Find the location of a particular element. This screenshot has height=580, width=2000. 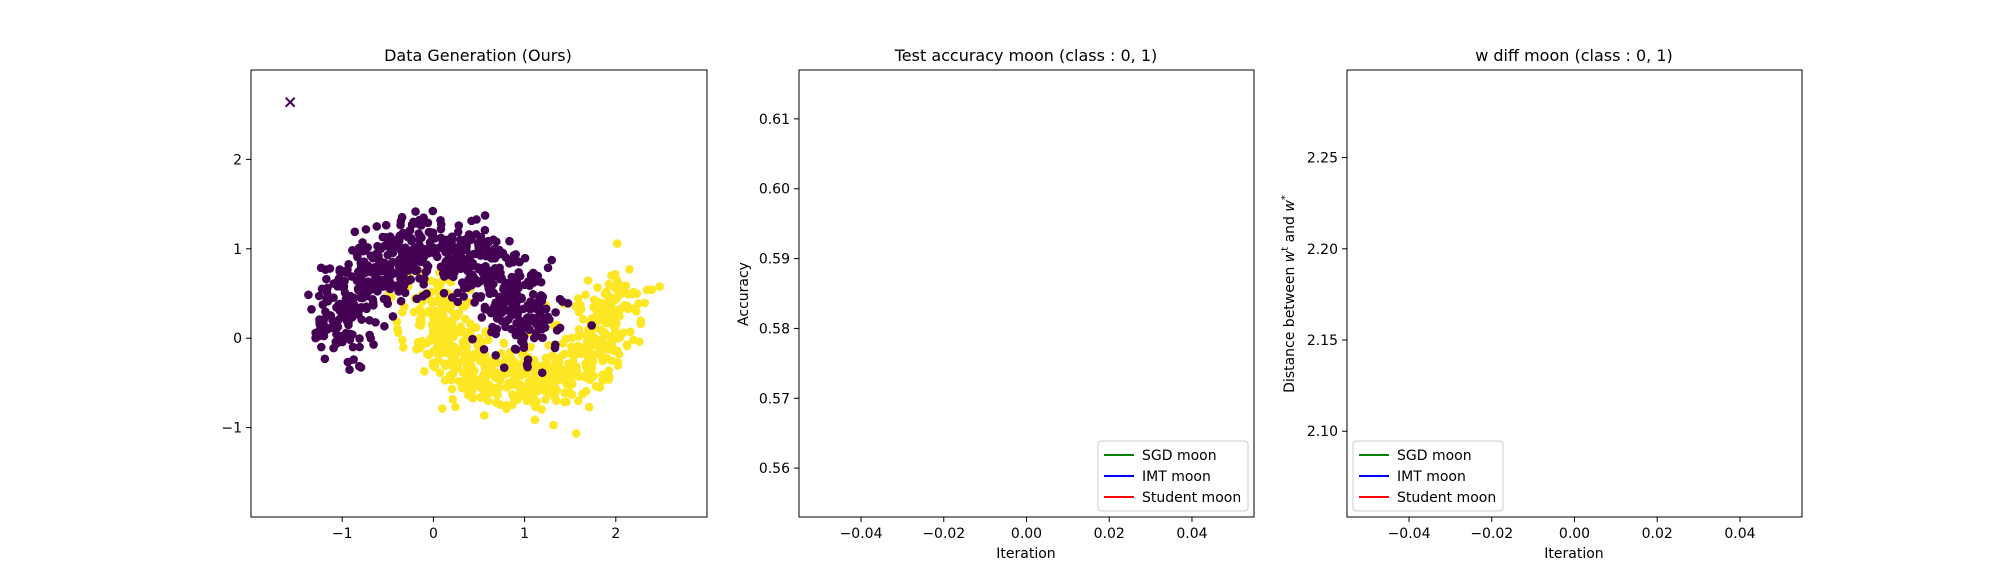

x-tick-label: 2 is located at coordinates (615, 534).